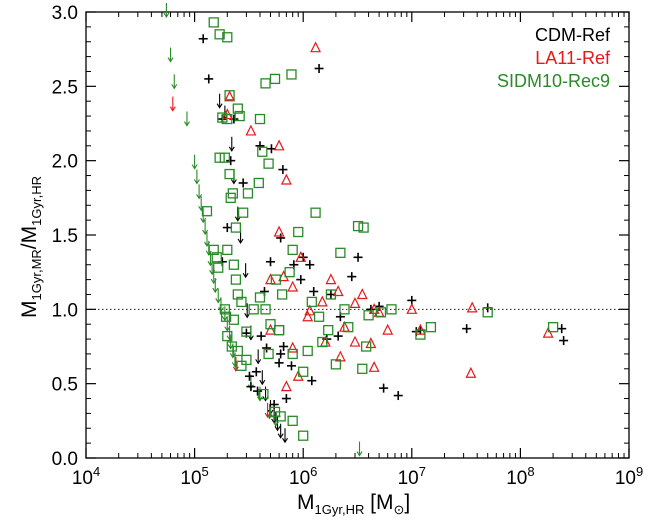 This screenshot has width=659, height=523. I want to click on svg-text: M1Gyr,HR [M⊙], so click(353, 504).